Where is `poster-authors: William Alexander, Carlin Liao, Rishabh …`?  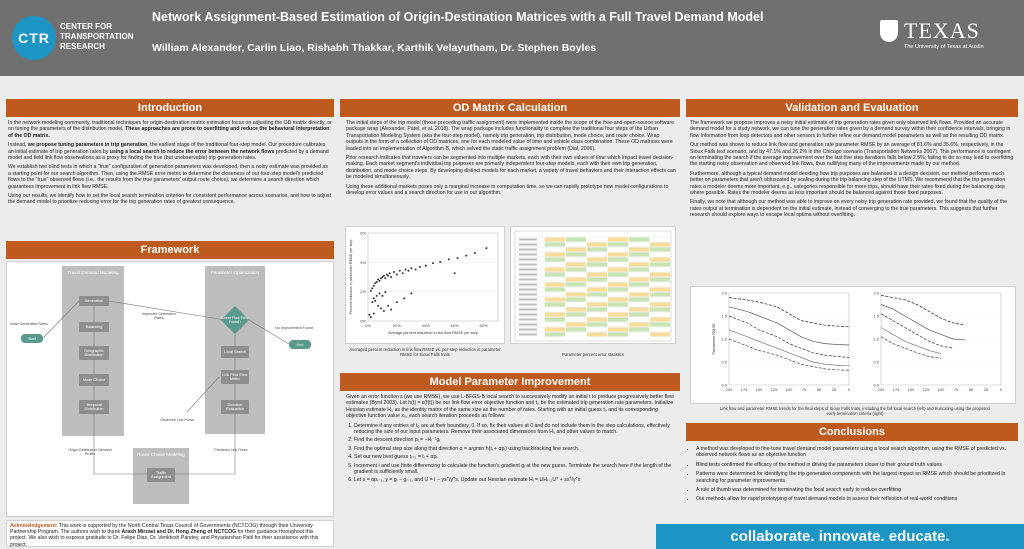 poster-authors: William Alexander, Carlin Liao, Rishabh … is located at coordinates (374, 48).